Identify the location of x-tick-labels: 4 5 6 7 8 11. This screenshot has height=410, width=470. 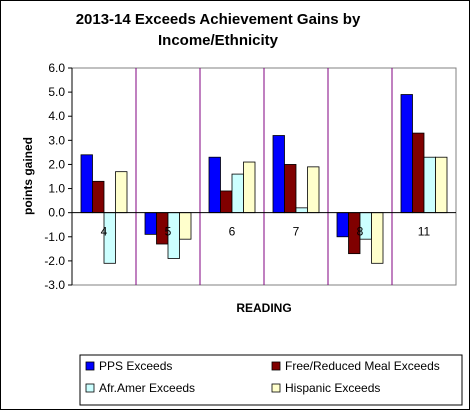
(266, 232).